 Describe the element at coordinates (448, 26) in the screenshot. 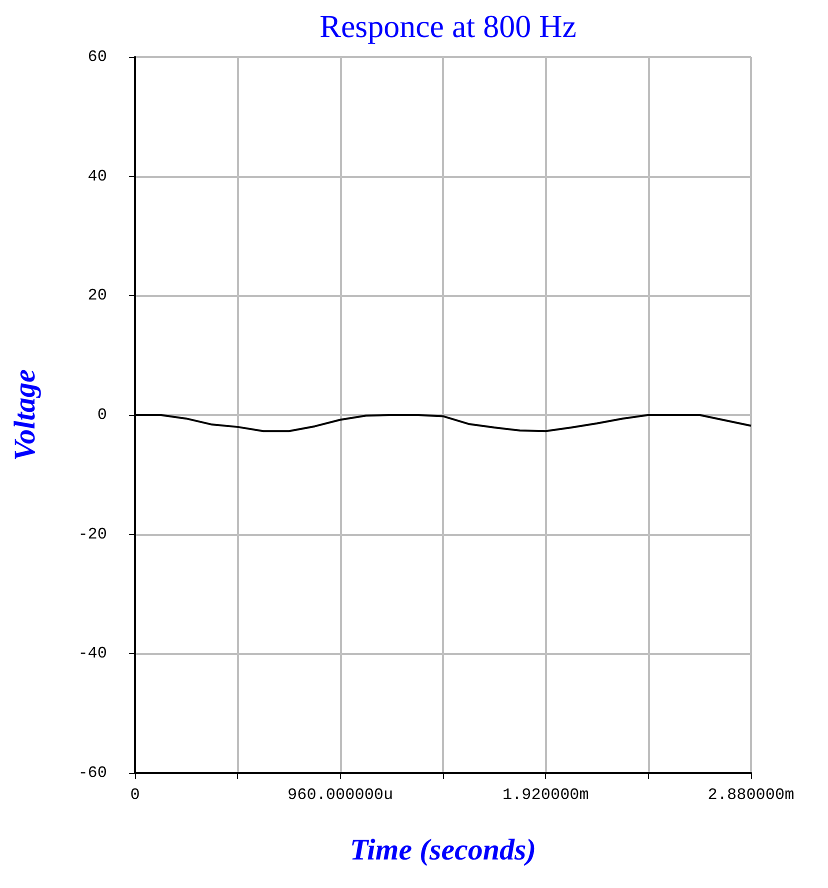

I see `chart-title: Responce at 800 Hz` at that location.